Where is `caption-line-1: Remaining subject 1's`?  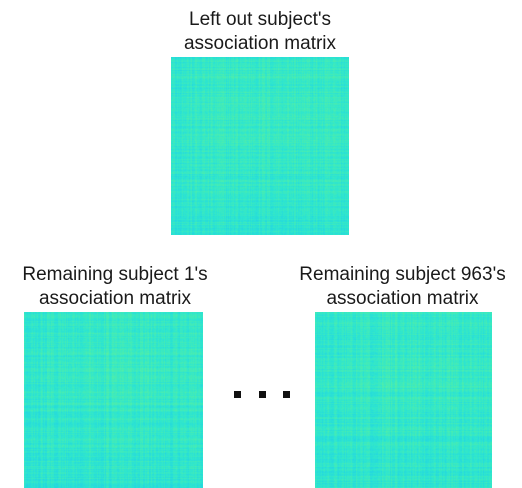
caption-line-1: Remaining subject 1's is located at coordinates (115, 274).